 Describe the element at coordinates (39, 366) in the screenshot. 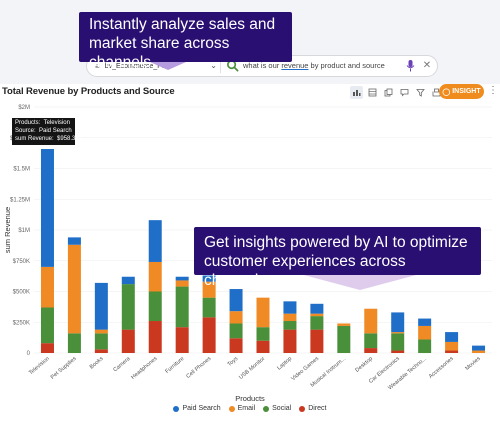

I see `x-tick-label: Television` at that location.